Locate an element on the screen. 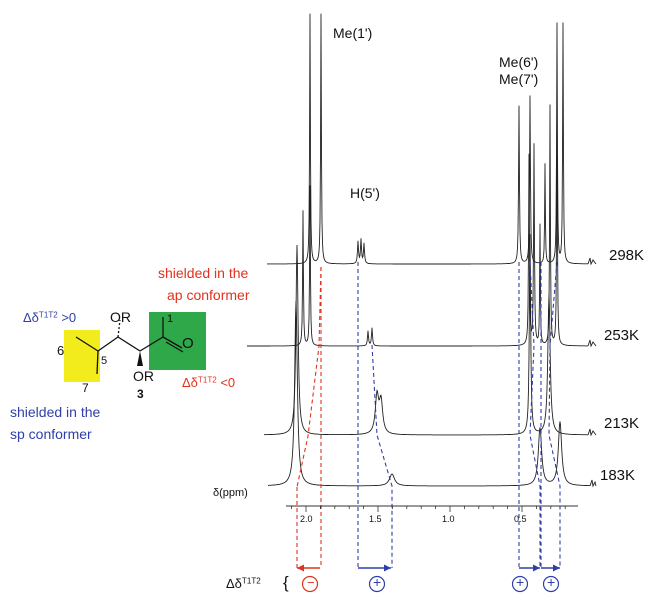 The width and height of the screenshot is (652, 599). ppm-axis is located at coordinates (432, 508).